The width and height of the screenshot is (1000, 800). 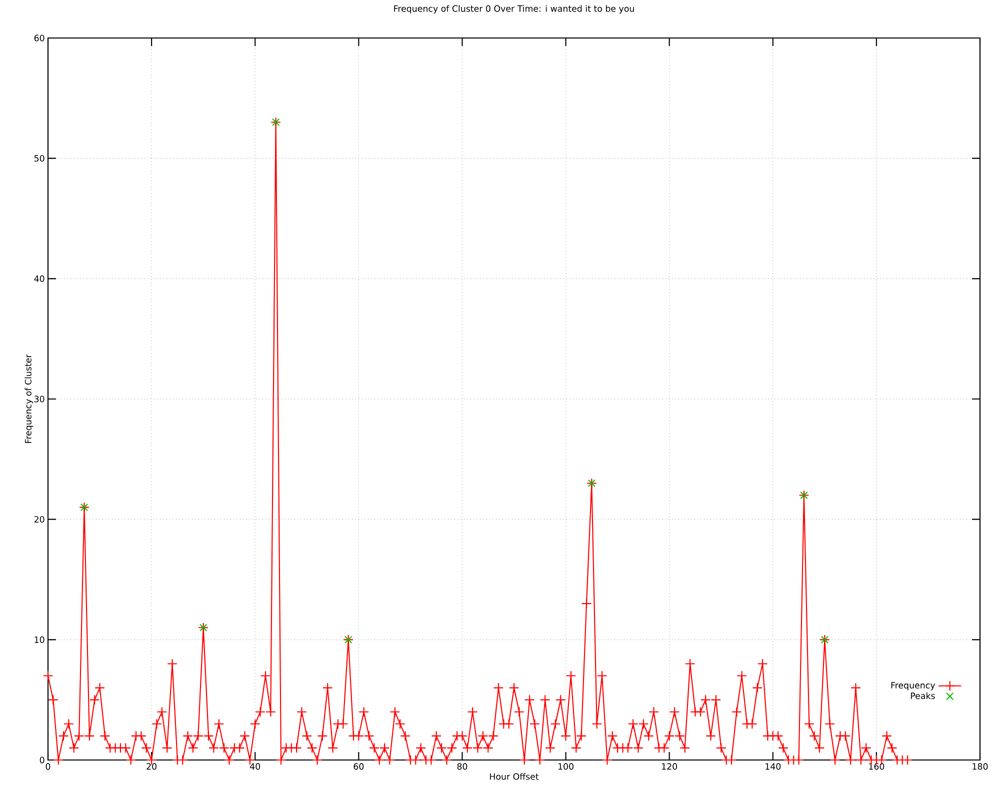 What do you see at coordinates (923, 696) in the screenshot?
I see `legend-label: Peaks` at bounding box center [923, 696].